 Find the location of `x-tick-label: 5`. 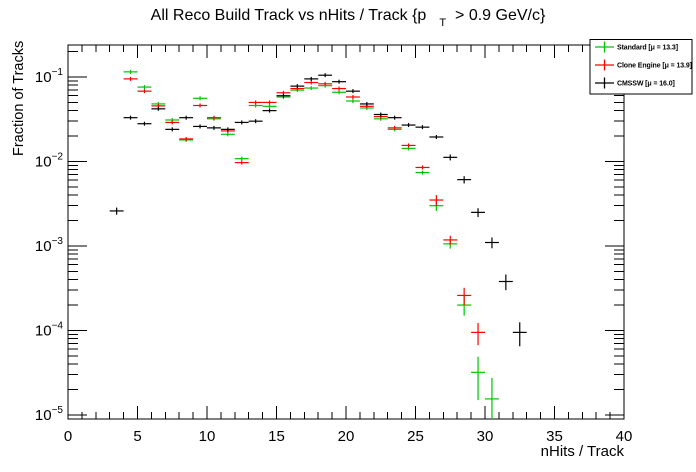

x-tick-label: 5 is located at coordinates (137, 436).